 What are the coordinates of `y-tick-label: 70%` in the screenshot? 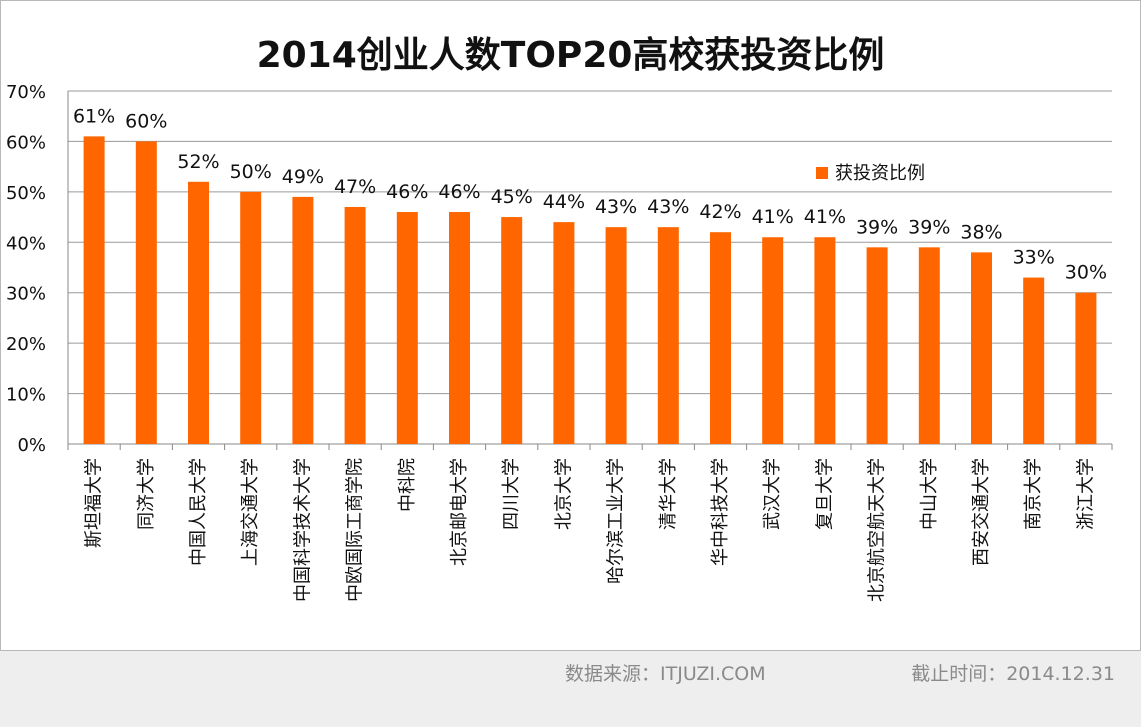 It's located at (26, 92).